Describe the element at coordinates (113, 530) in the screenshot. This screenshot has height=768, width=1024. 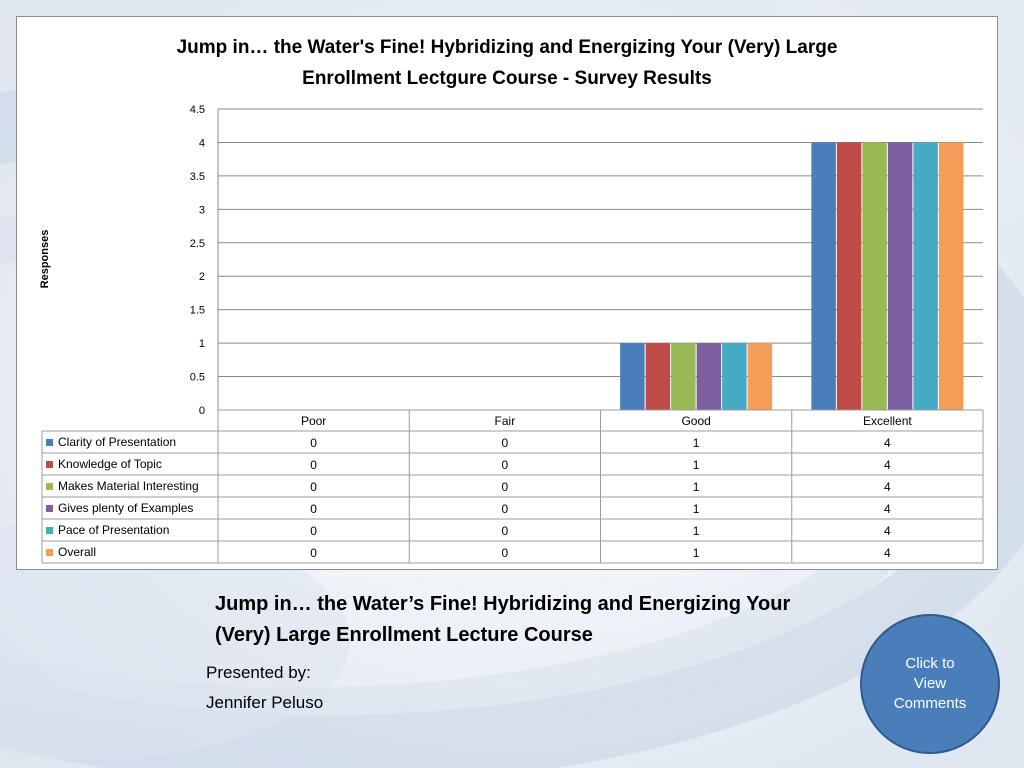
I see `series-name: Pace of Presentation` at that location.